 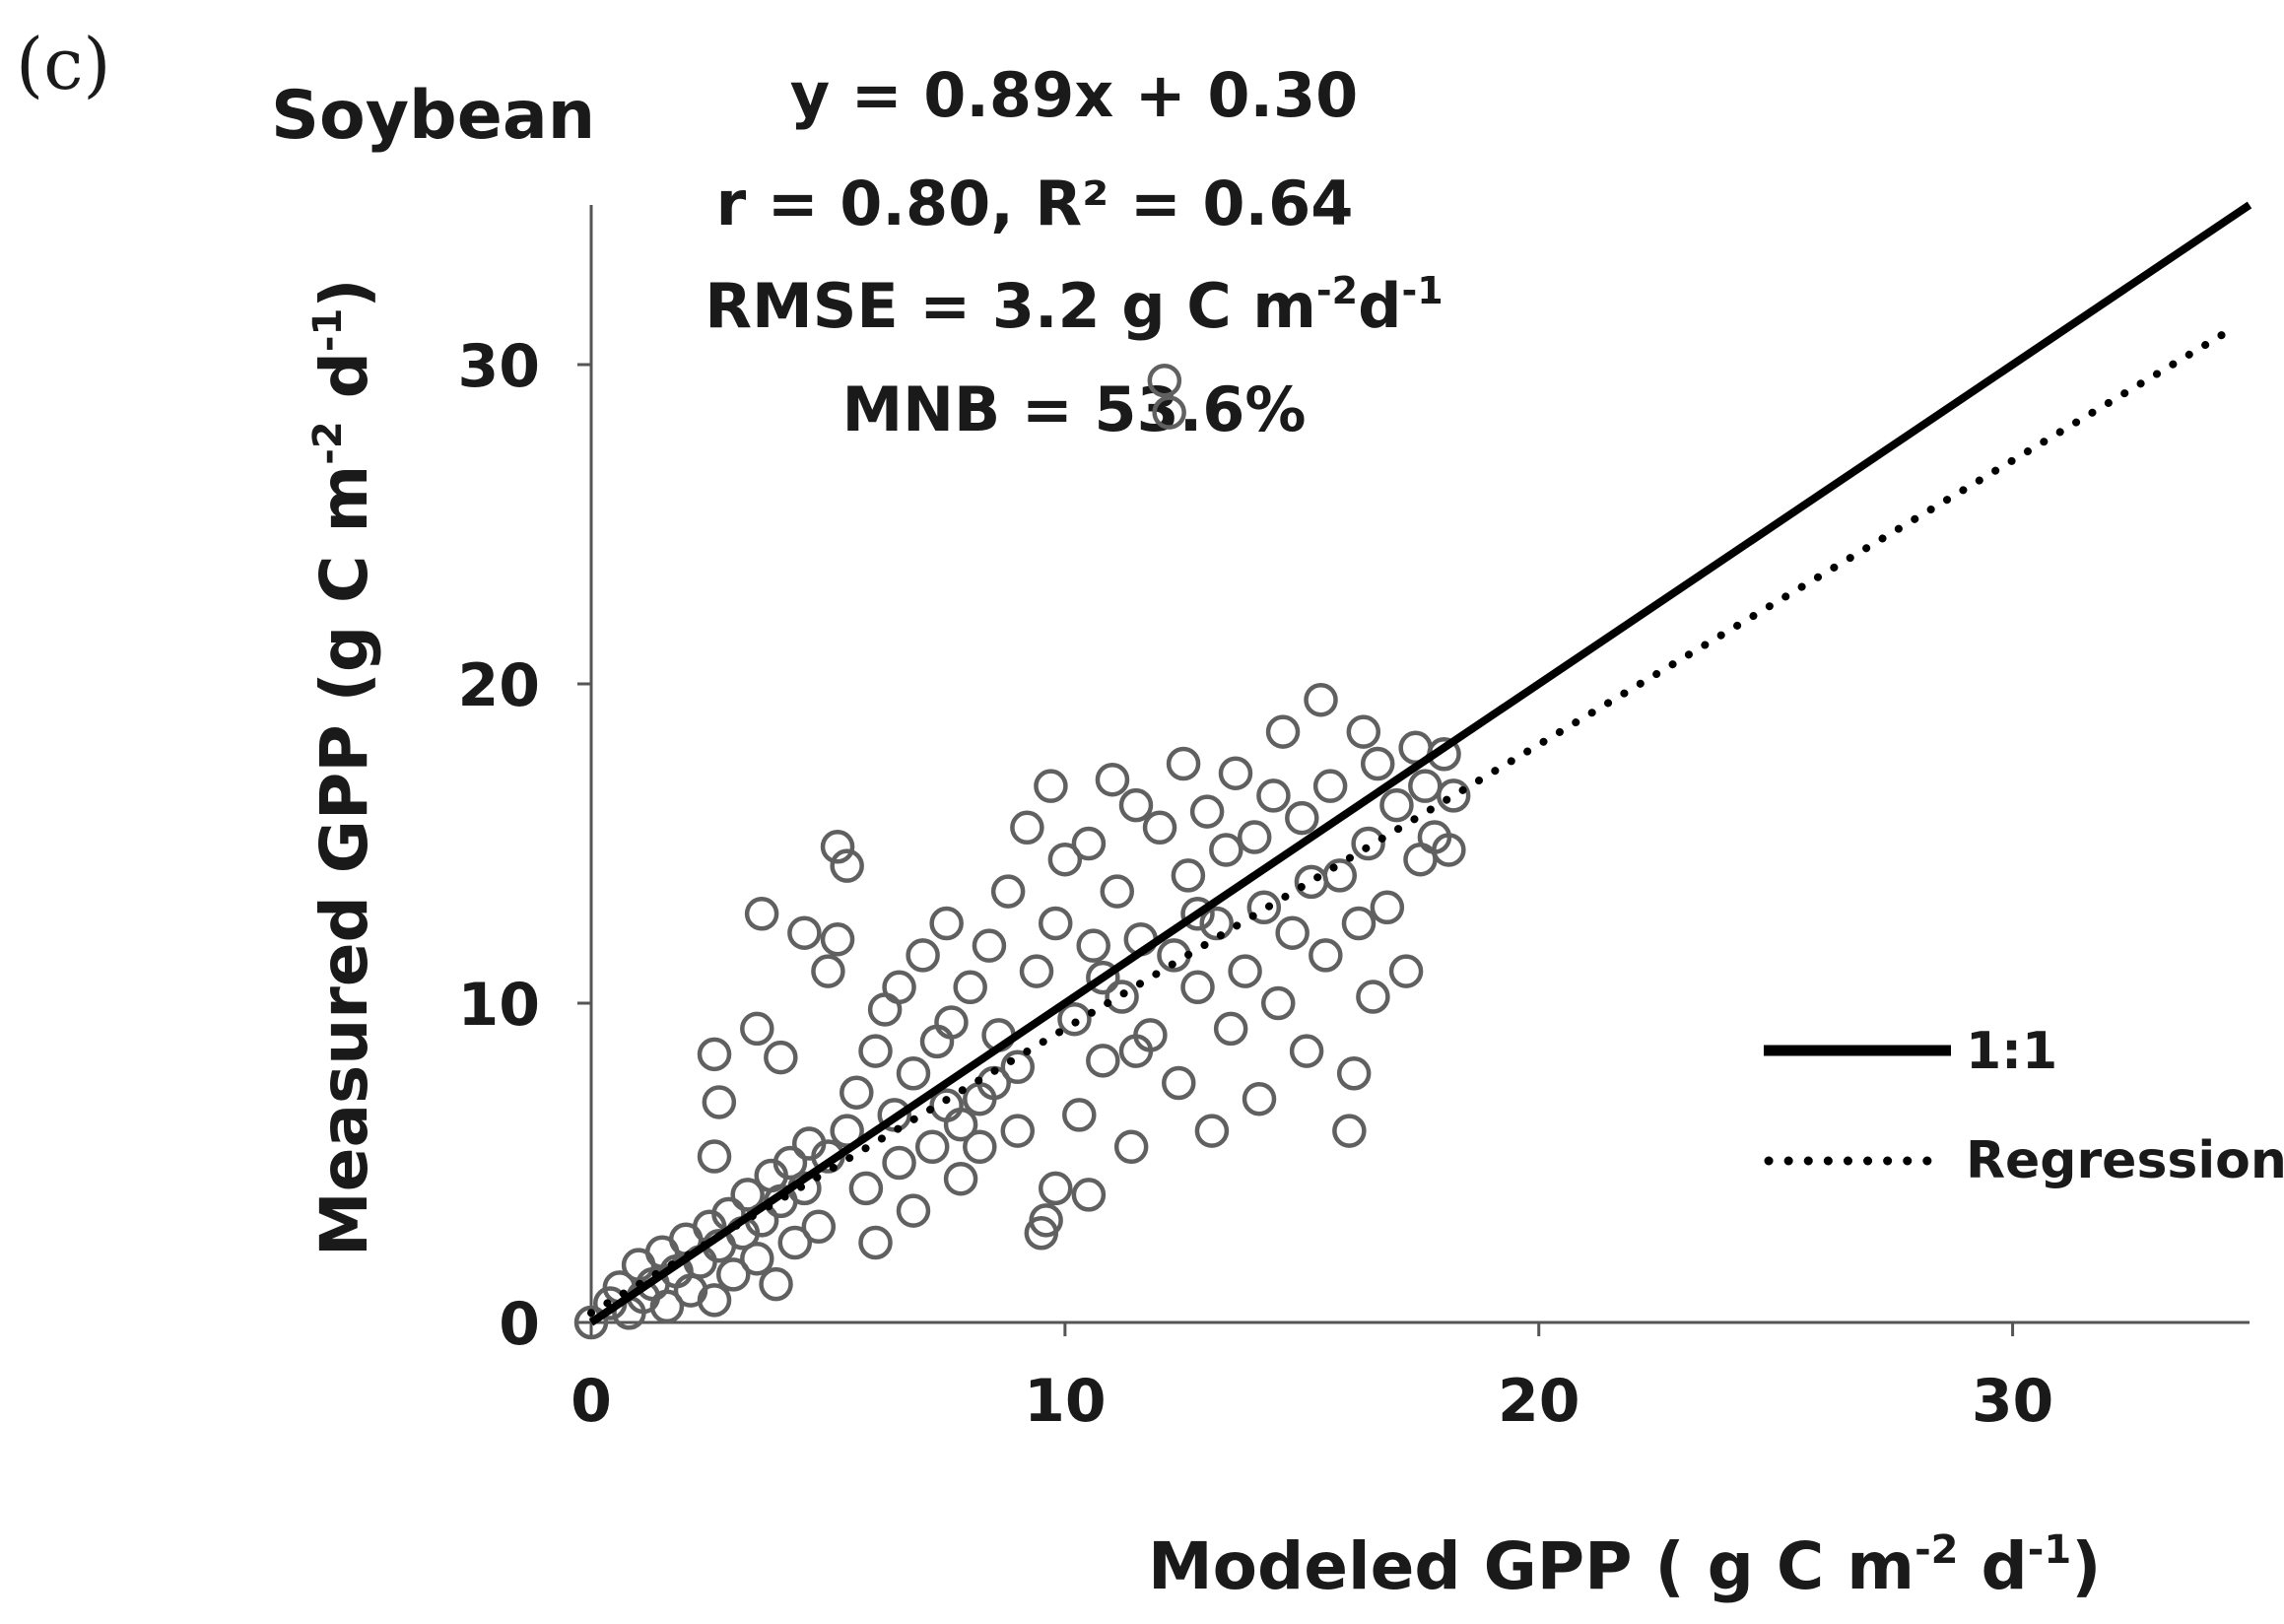 What do you see at coordinates (64, 64) in the screenshot?
I see `panel-label: (c)` at bounding box center [64, 64].